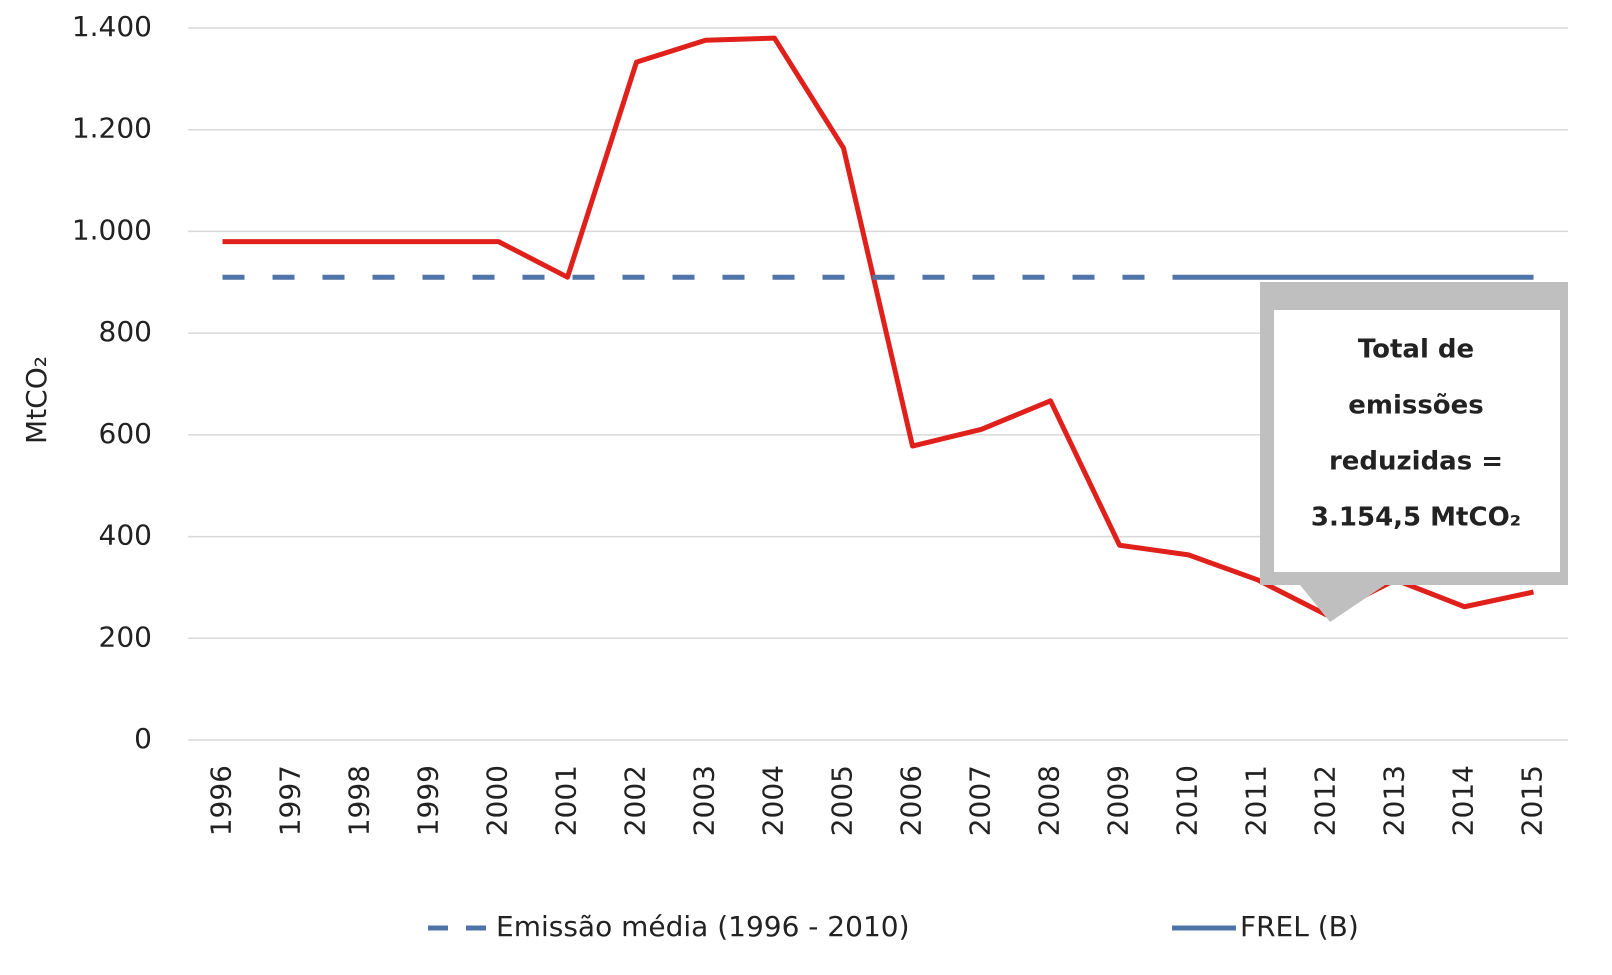 This screenshot has width=1612, height=975. What do you see at coordinates (980, 800) in the screenshot?
I see `x-tick-label: 2007` at bounding box center [980, 800].